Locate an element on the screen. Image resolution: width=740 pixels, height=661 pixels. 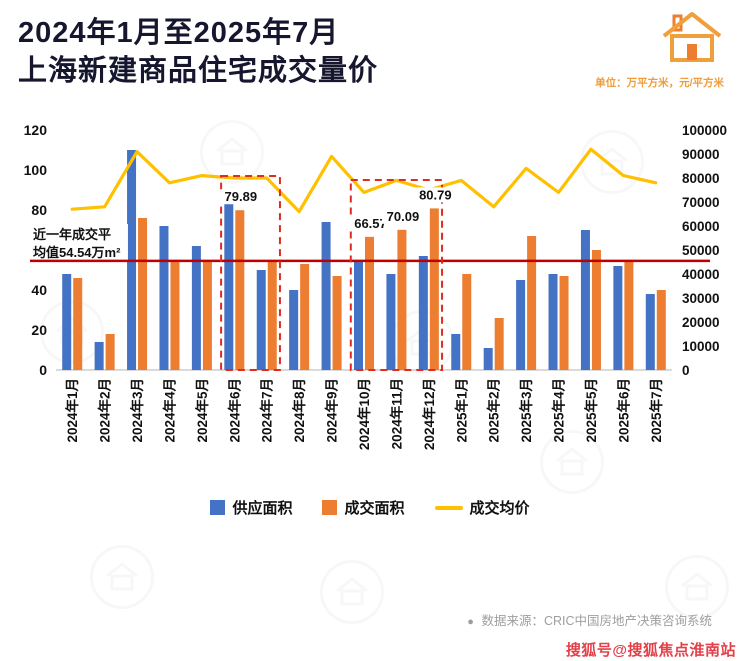
bar-label: 66.57 is located at coordinates (370, 223).